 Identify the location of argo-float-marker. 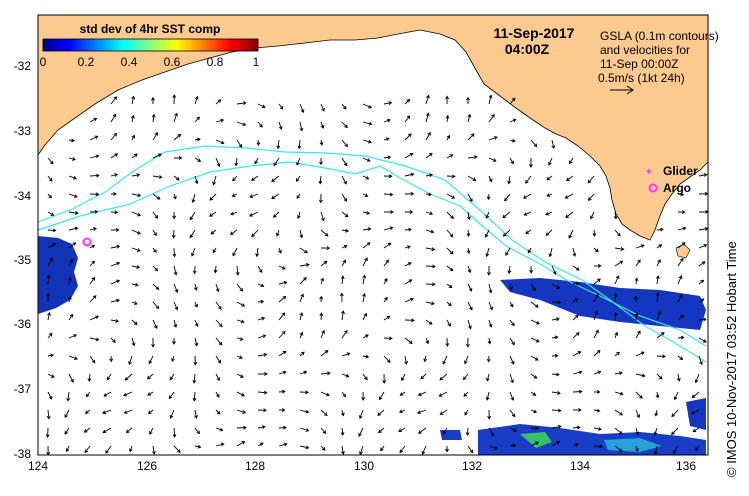
(87, 242).